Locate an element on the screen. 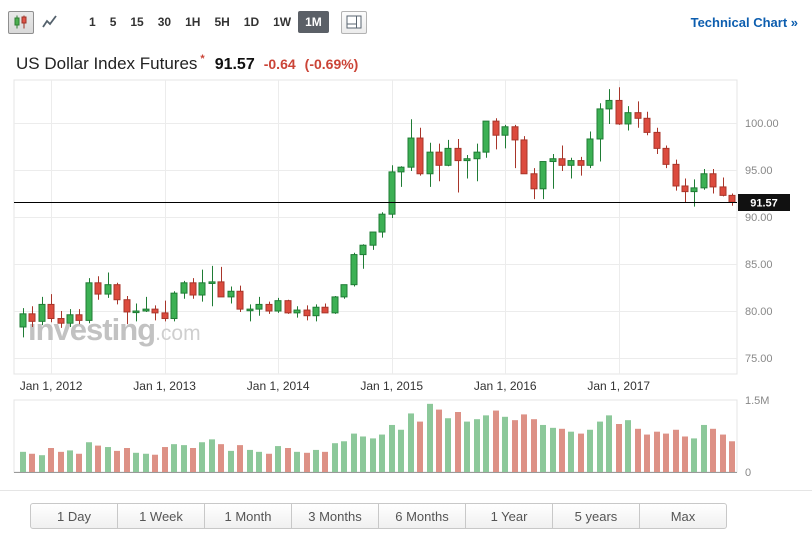  line-chart-icon is located at coordinates (49, 21).